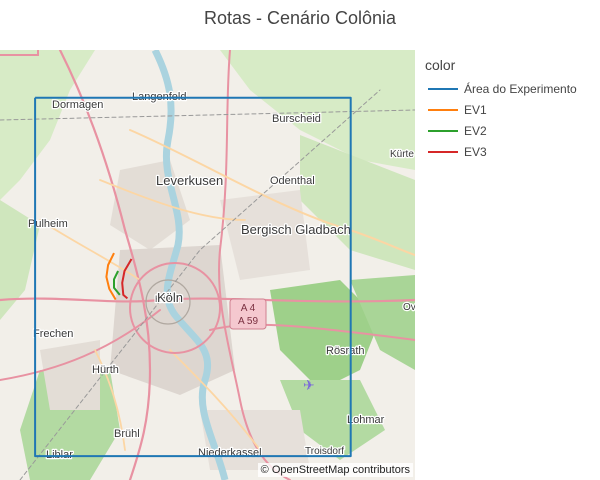 Image resolution: width=600 pixels, height=480 pixels. What do you see at coordinates (366, 420) in the screenshot?
I see `map-label: Lohmar` at bounding box center [366, 420].